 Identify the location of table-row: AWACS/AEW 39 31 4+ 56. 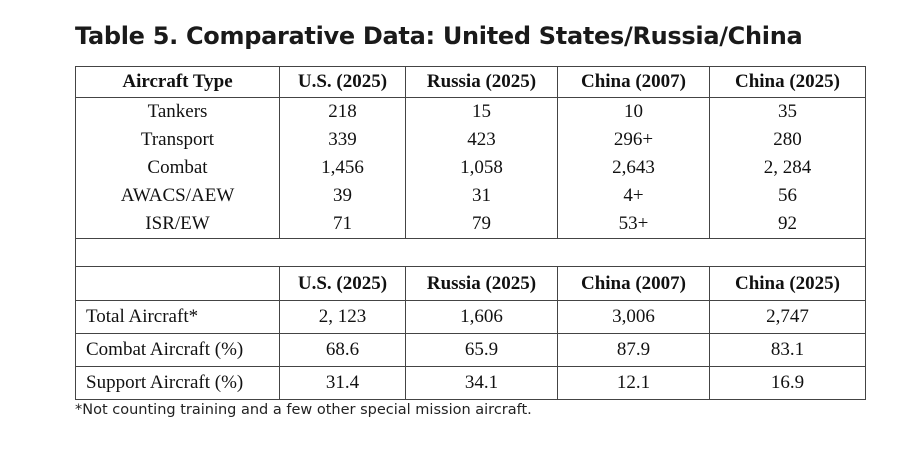
(470, 196).